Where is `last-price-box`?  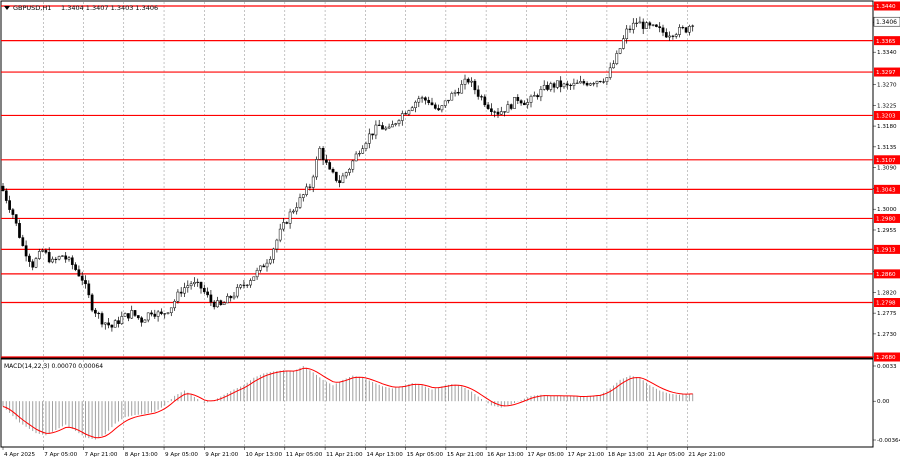
last-price-box is located at coordinates (886, 21).